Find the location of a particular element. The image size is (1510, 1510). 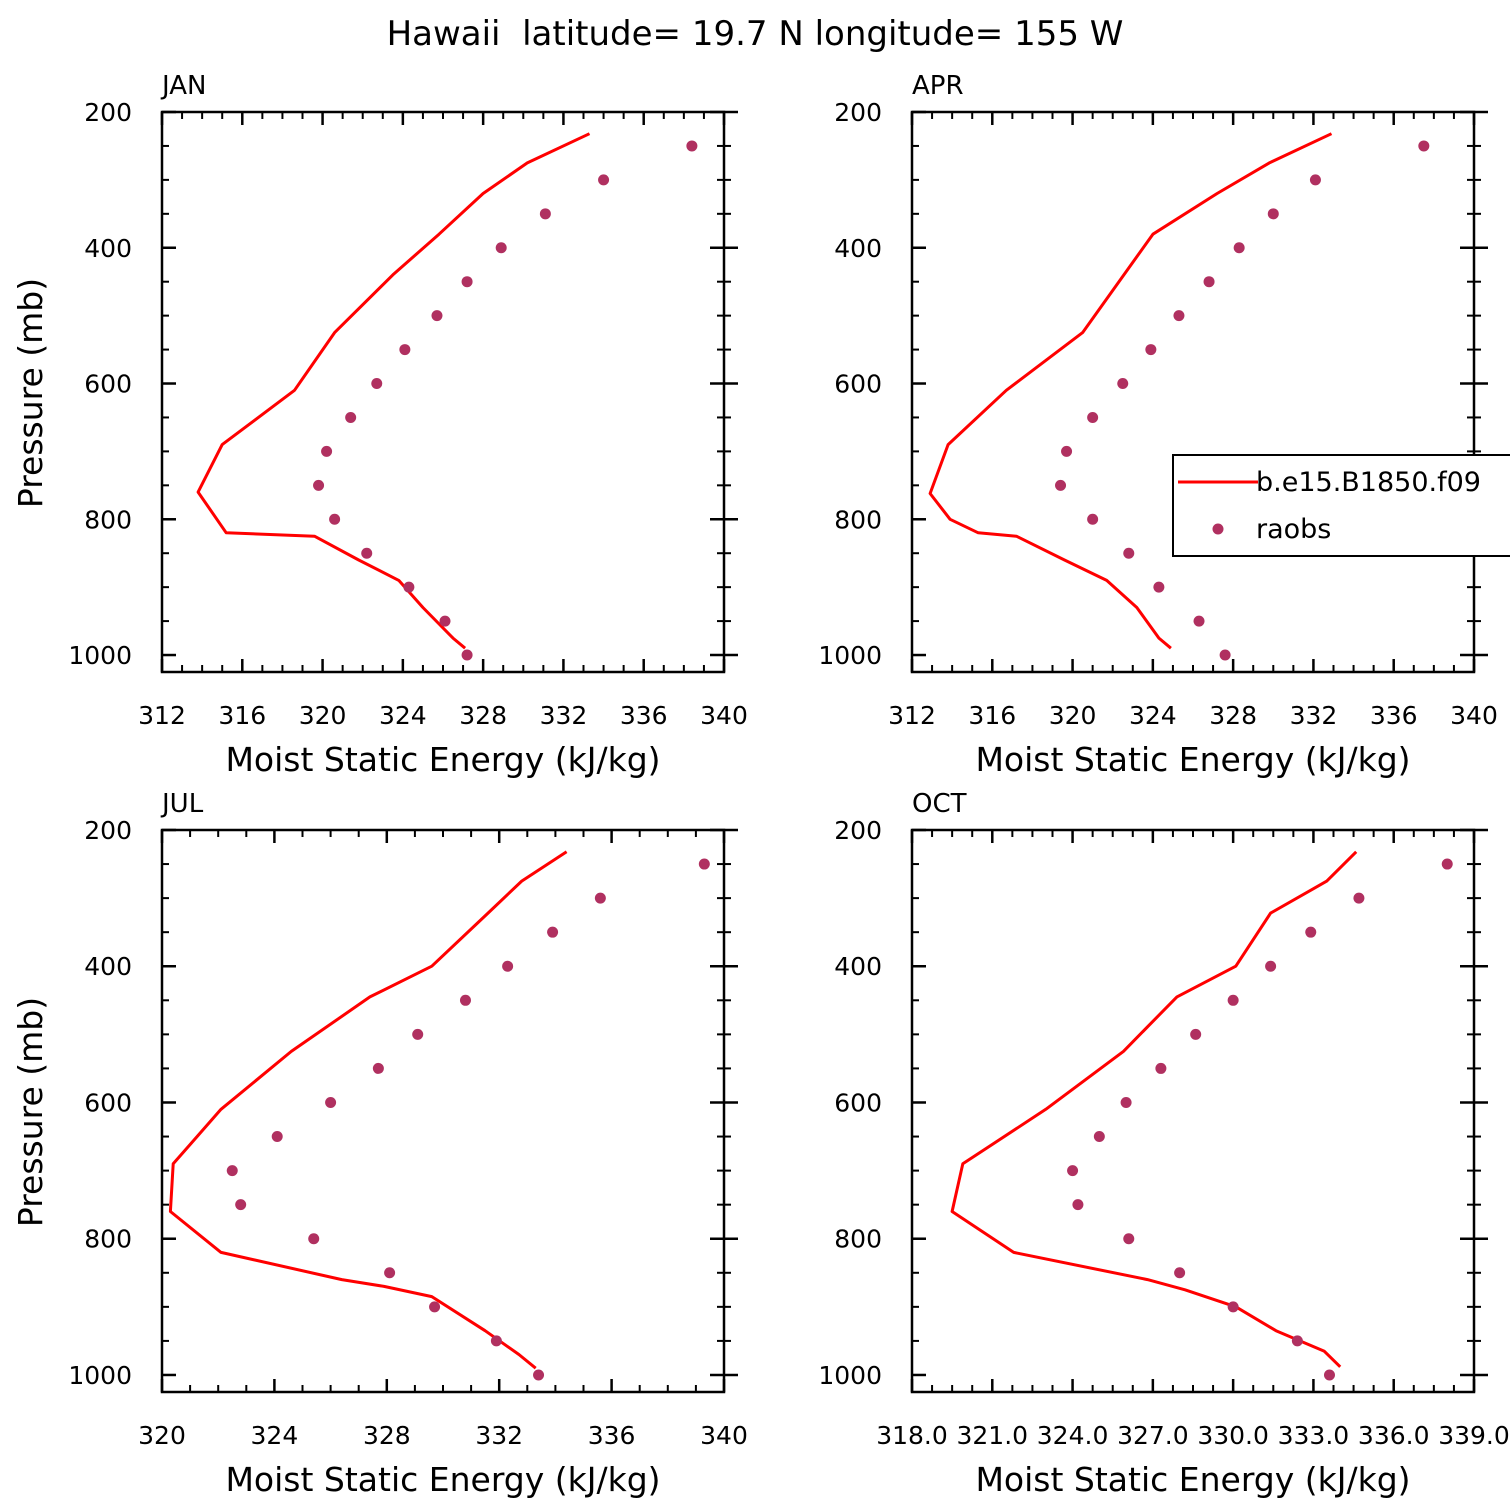

x-tick-label: 316 is located at coordinates (992, 715).